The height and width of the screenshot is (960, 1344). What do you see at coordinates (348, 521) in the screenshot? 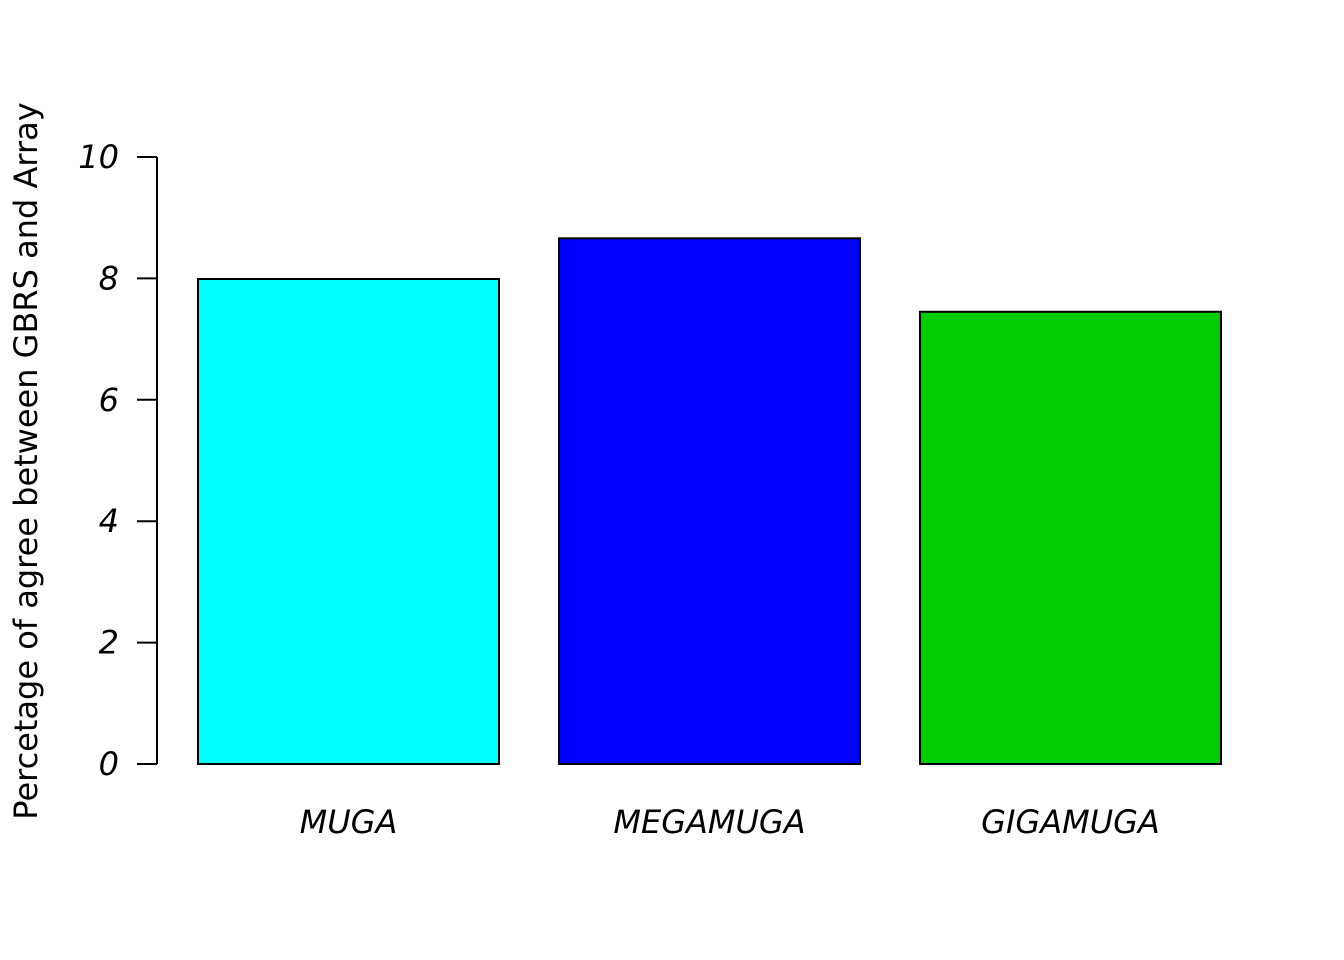
I see `bar-muga` at bounding box center [348, 521].